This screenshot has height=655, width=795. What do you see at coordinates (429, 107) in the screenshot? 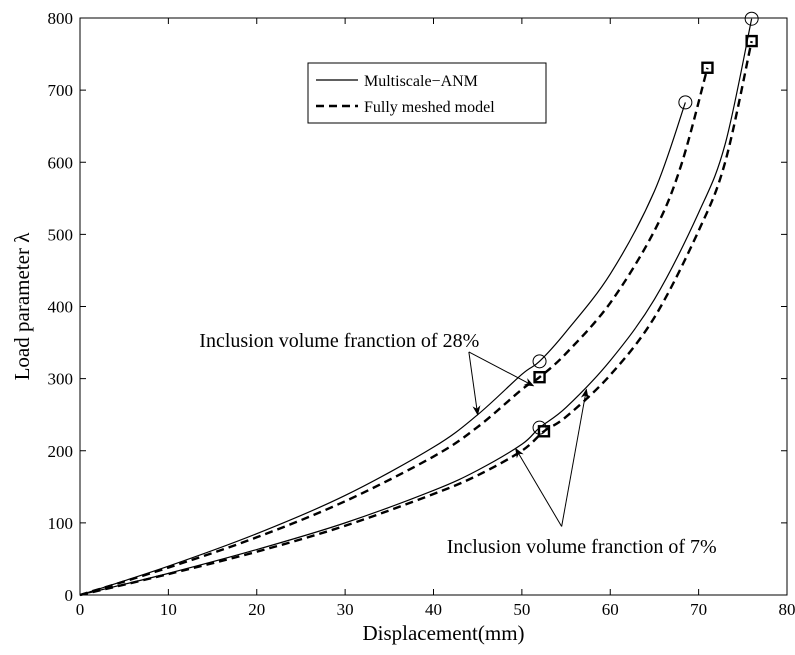
I see `legend-label-2: Fully meshed model` at bounding box center [429, 107].